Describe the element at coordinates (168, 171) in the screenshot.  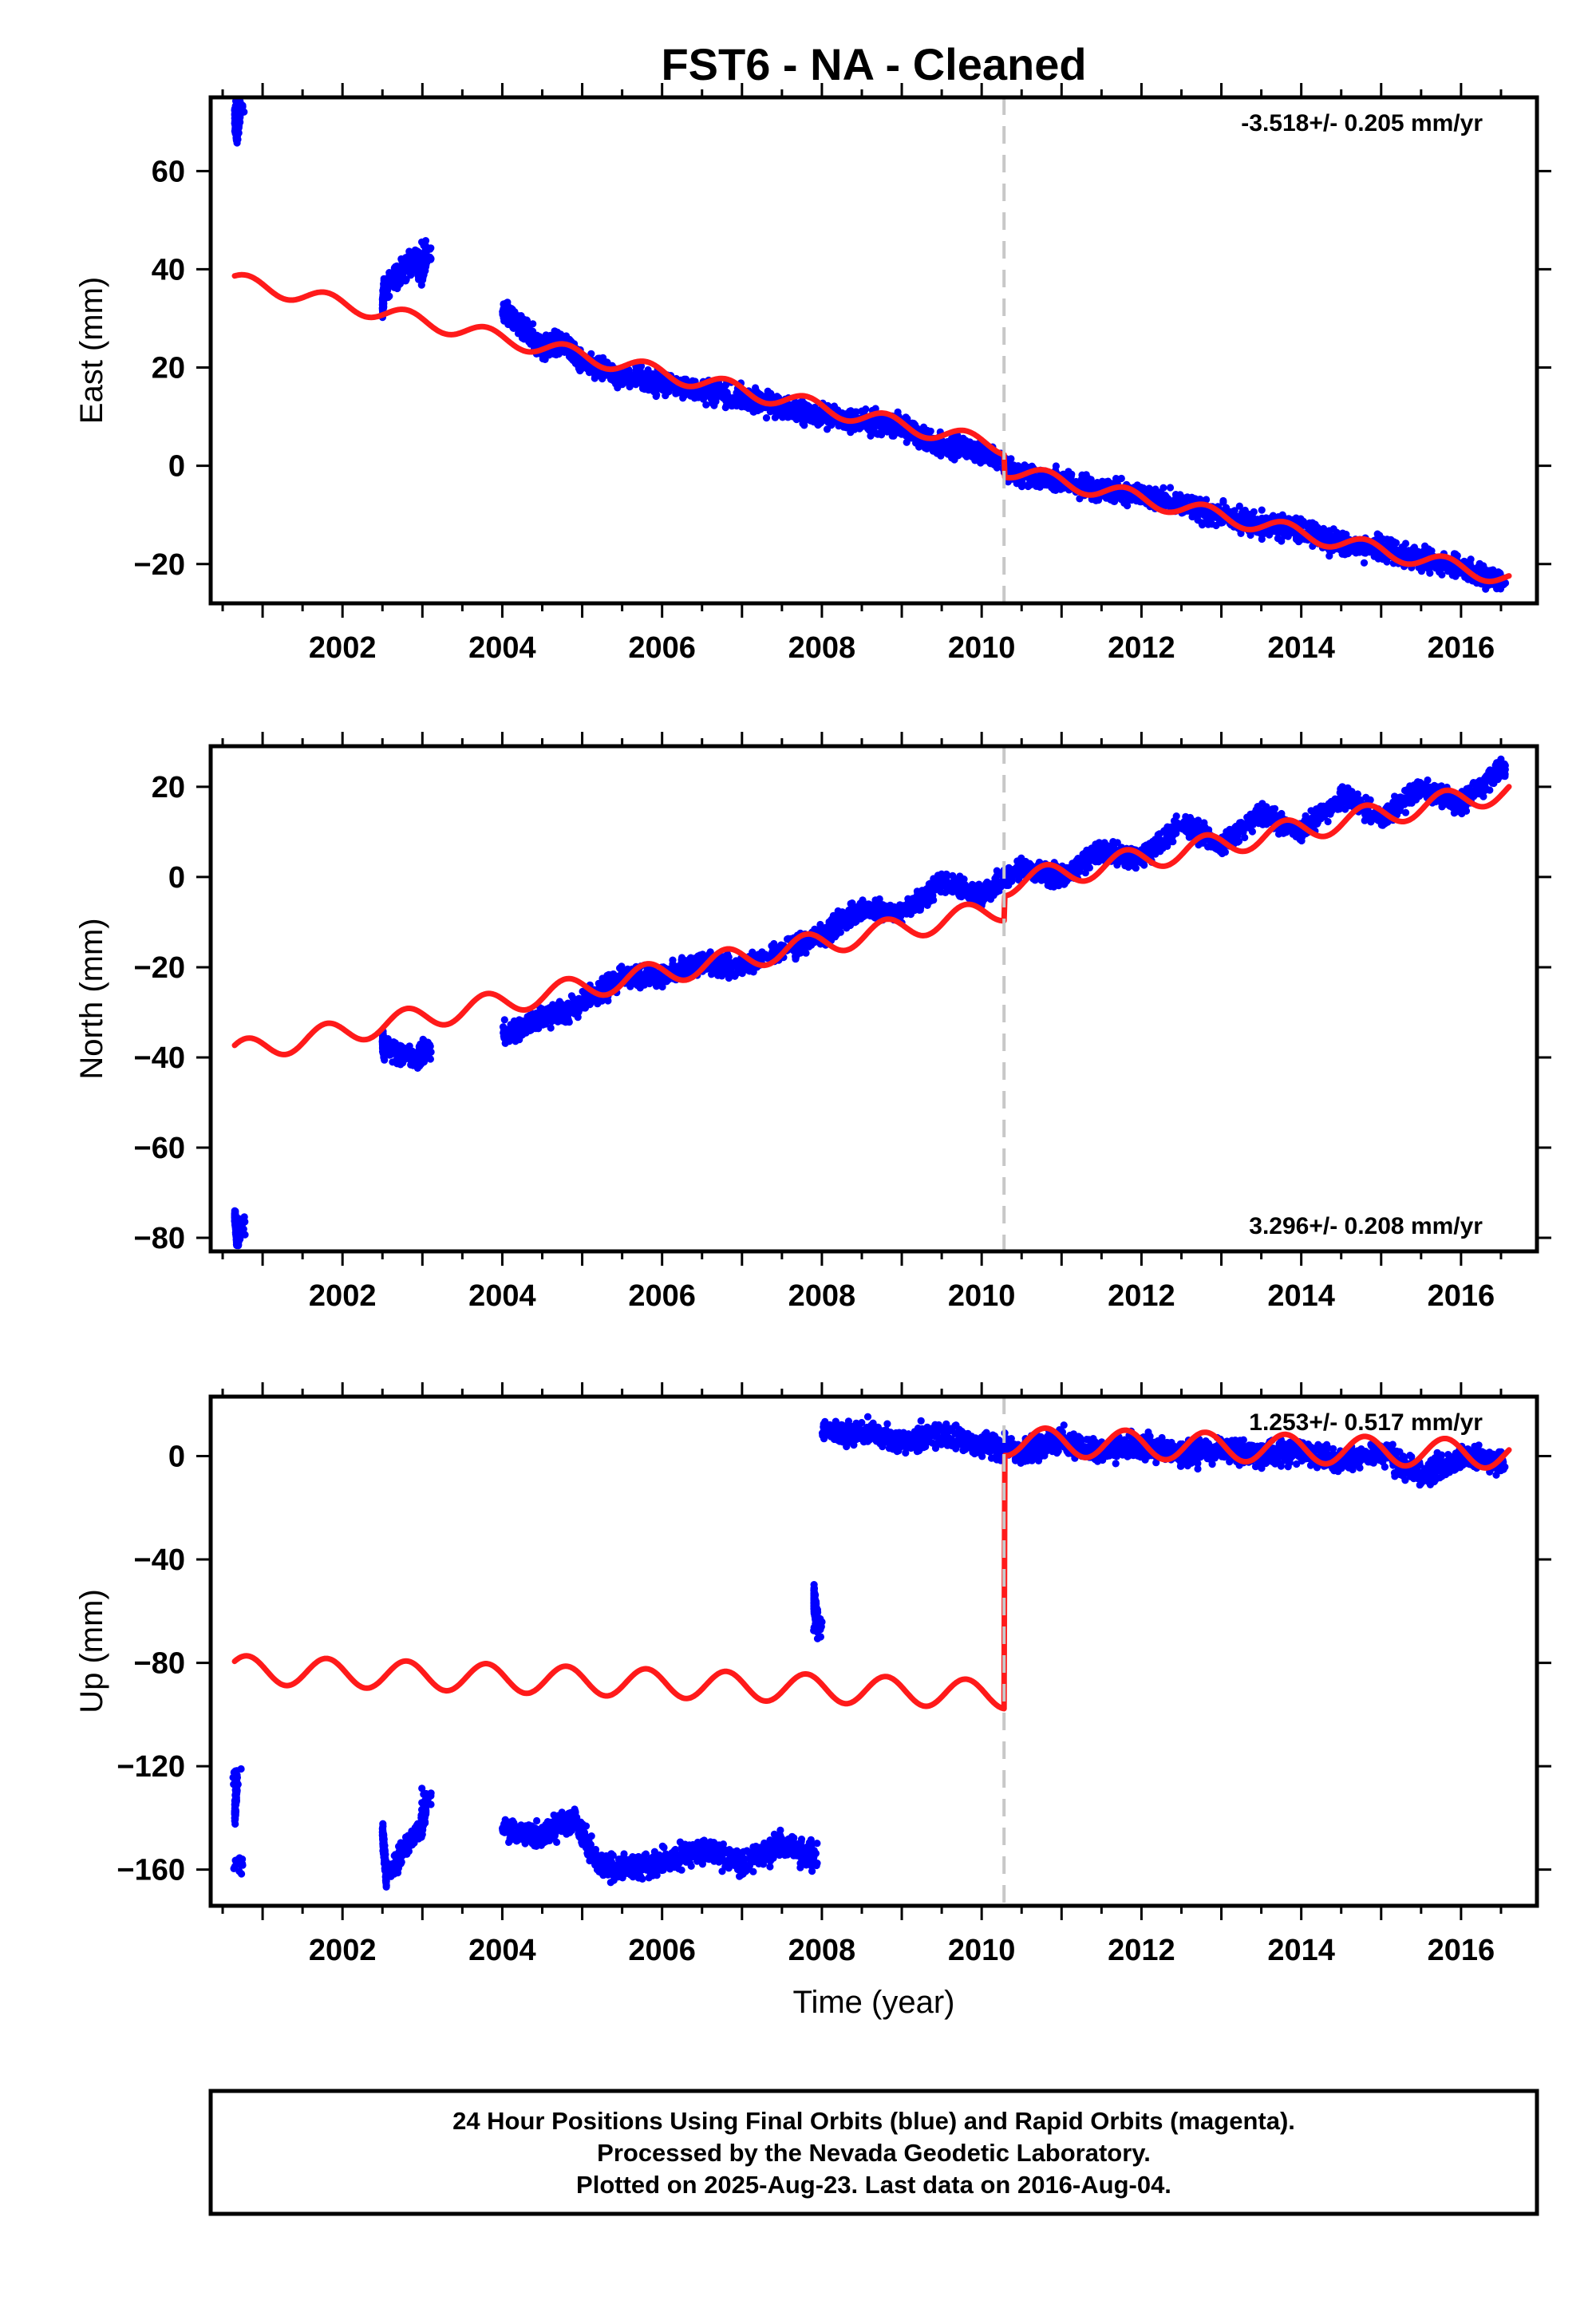
I see `y-tick-label: 60` at that location.